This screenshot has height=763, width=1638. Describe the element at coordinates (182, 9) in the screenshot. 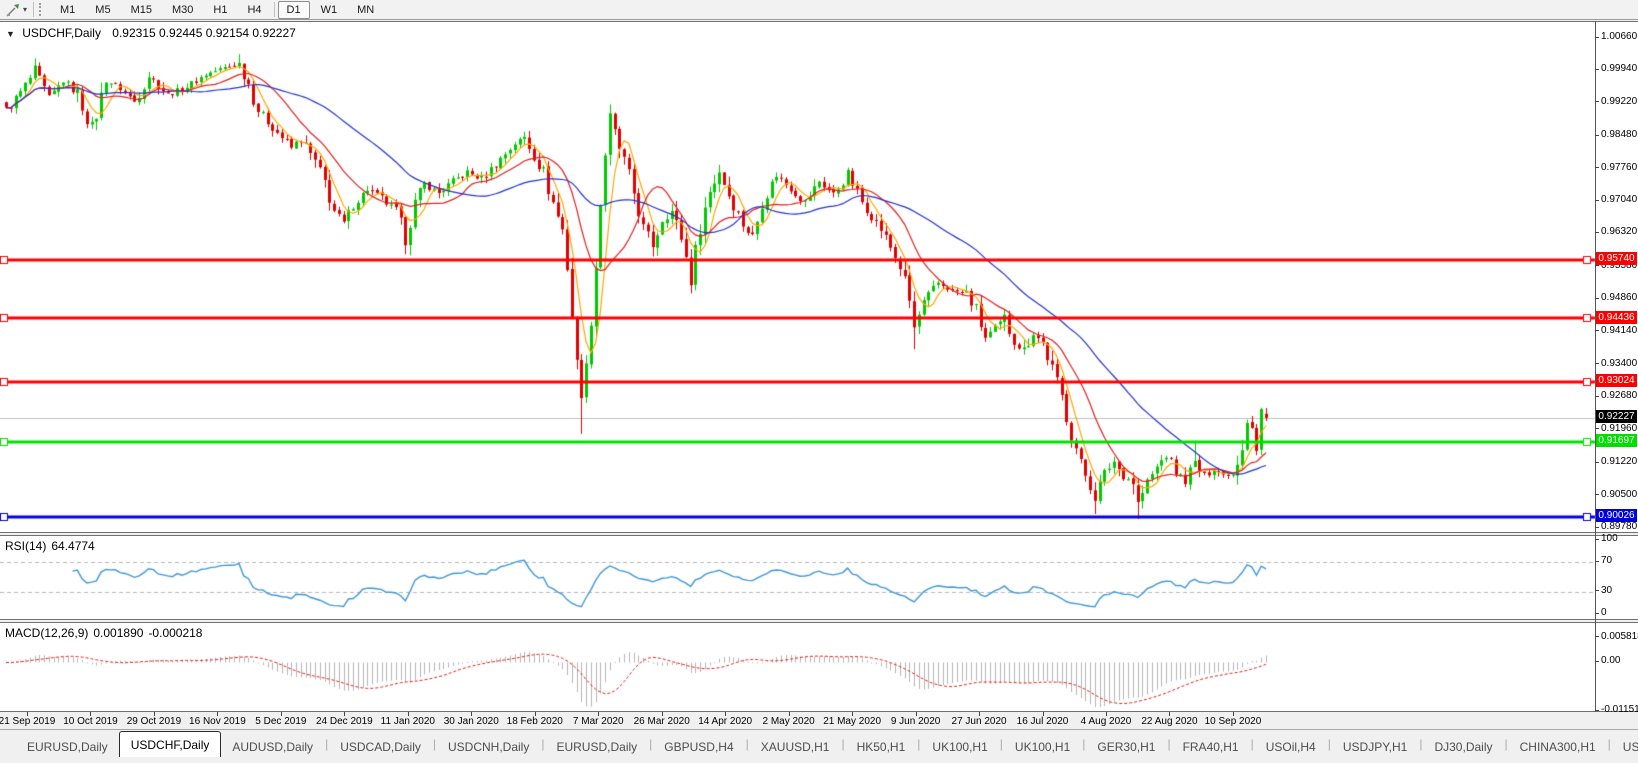

I see `period-button-M30: M30` at that location.